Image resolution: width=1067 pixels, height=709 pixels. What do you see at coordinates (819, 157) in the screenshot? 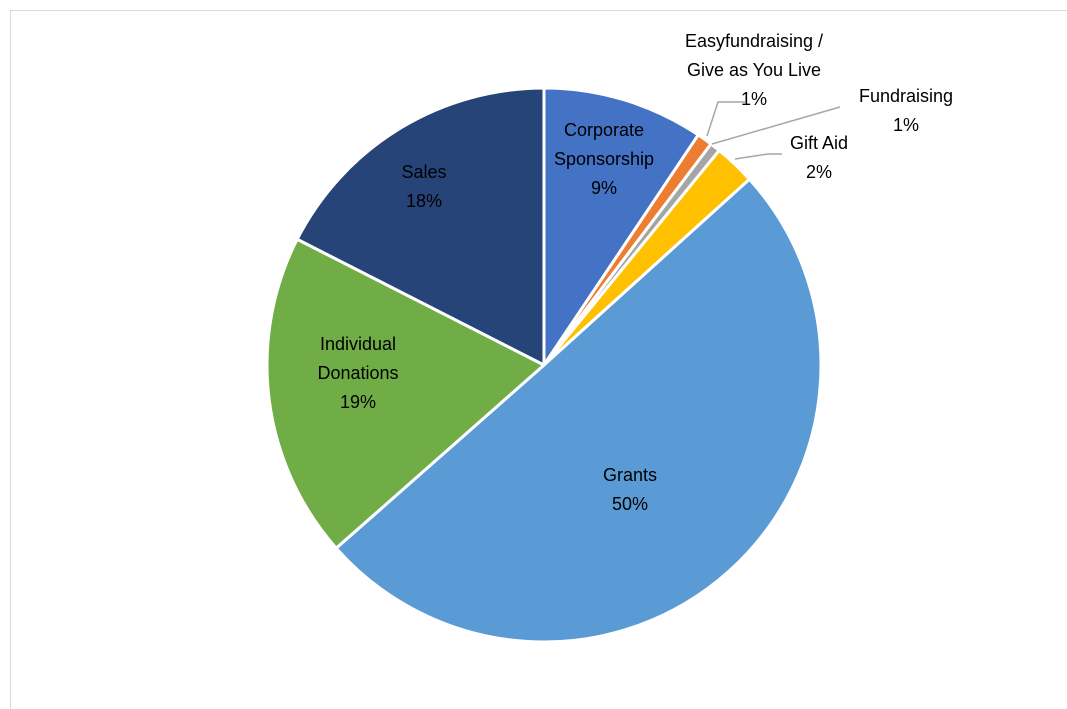
I see `slice-label-gift-aid: Gift Aid 2%` at bounding box center [819, 157].